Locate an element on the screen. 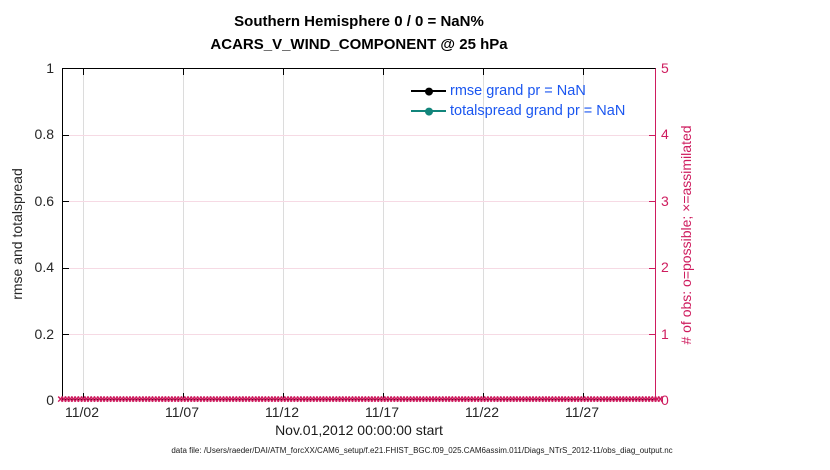 The width and height of the screenshot is (830, 470). left-axis-label: rmse and totalspread is located at coordinates (17, 234).